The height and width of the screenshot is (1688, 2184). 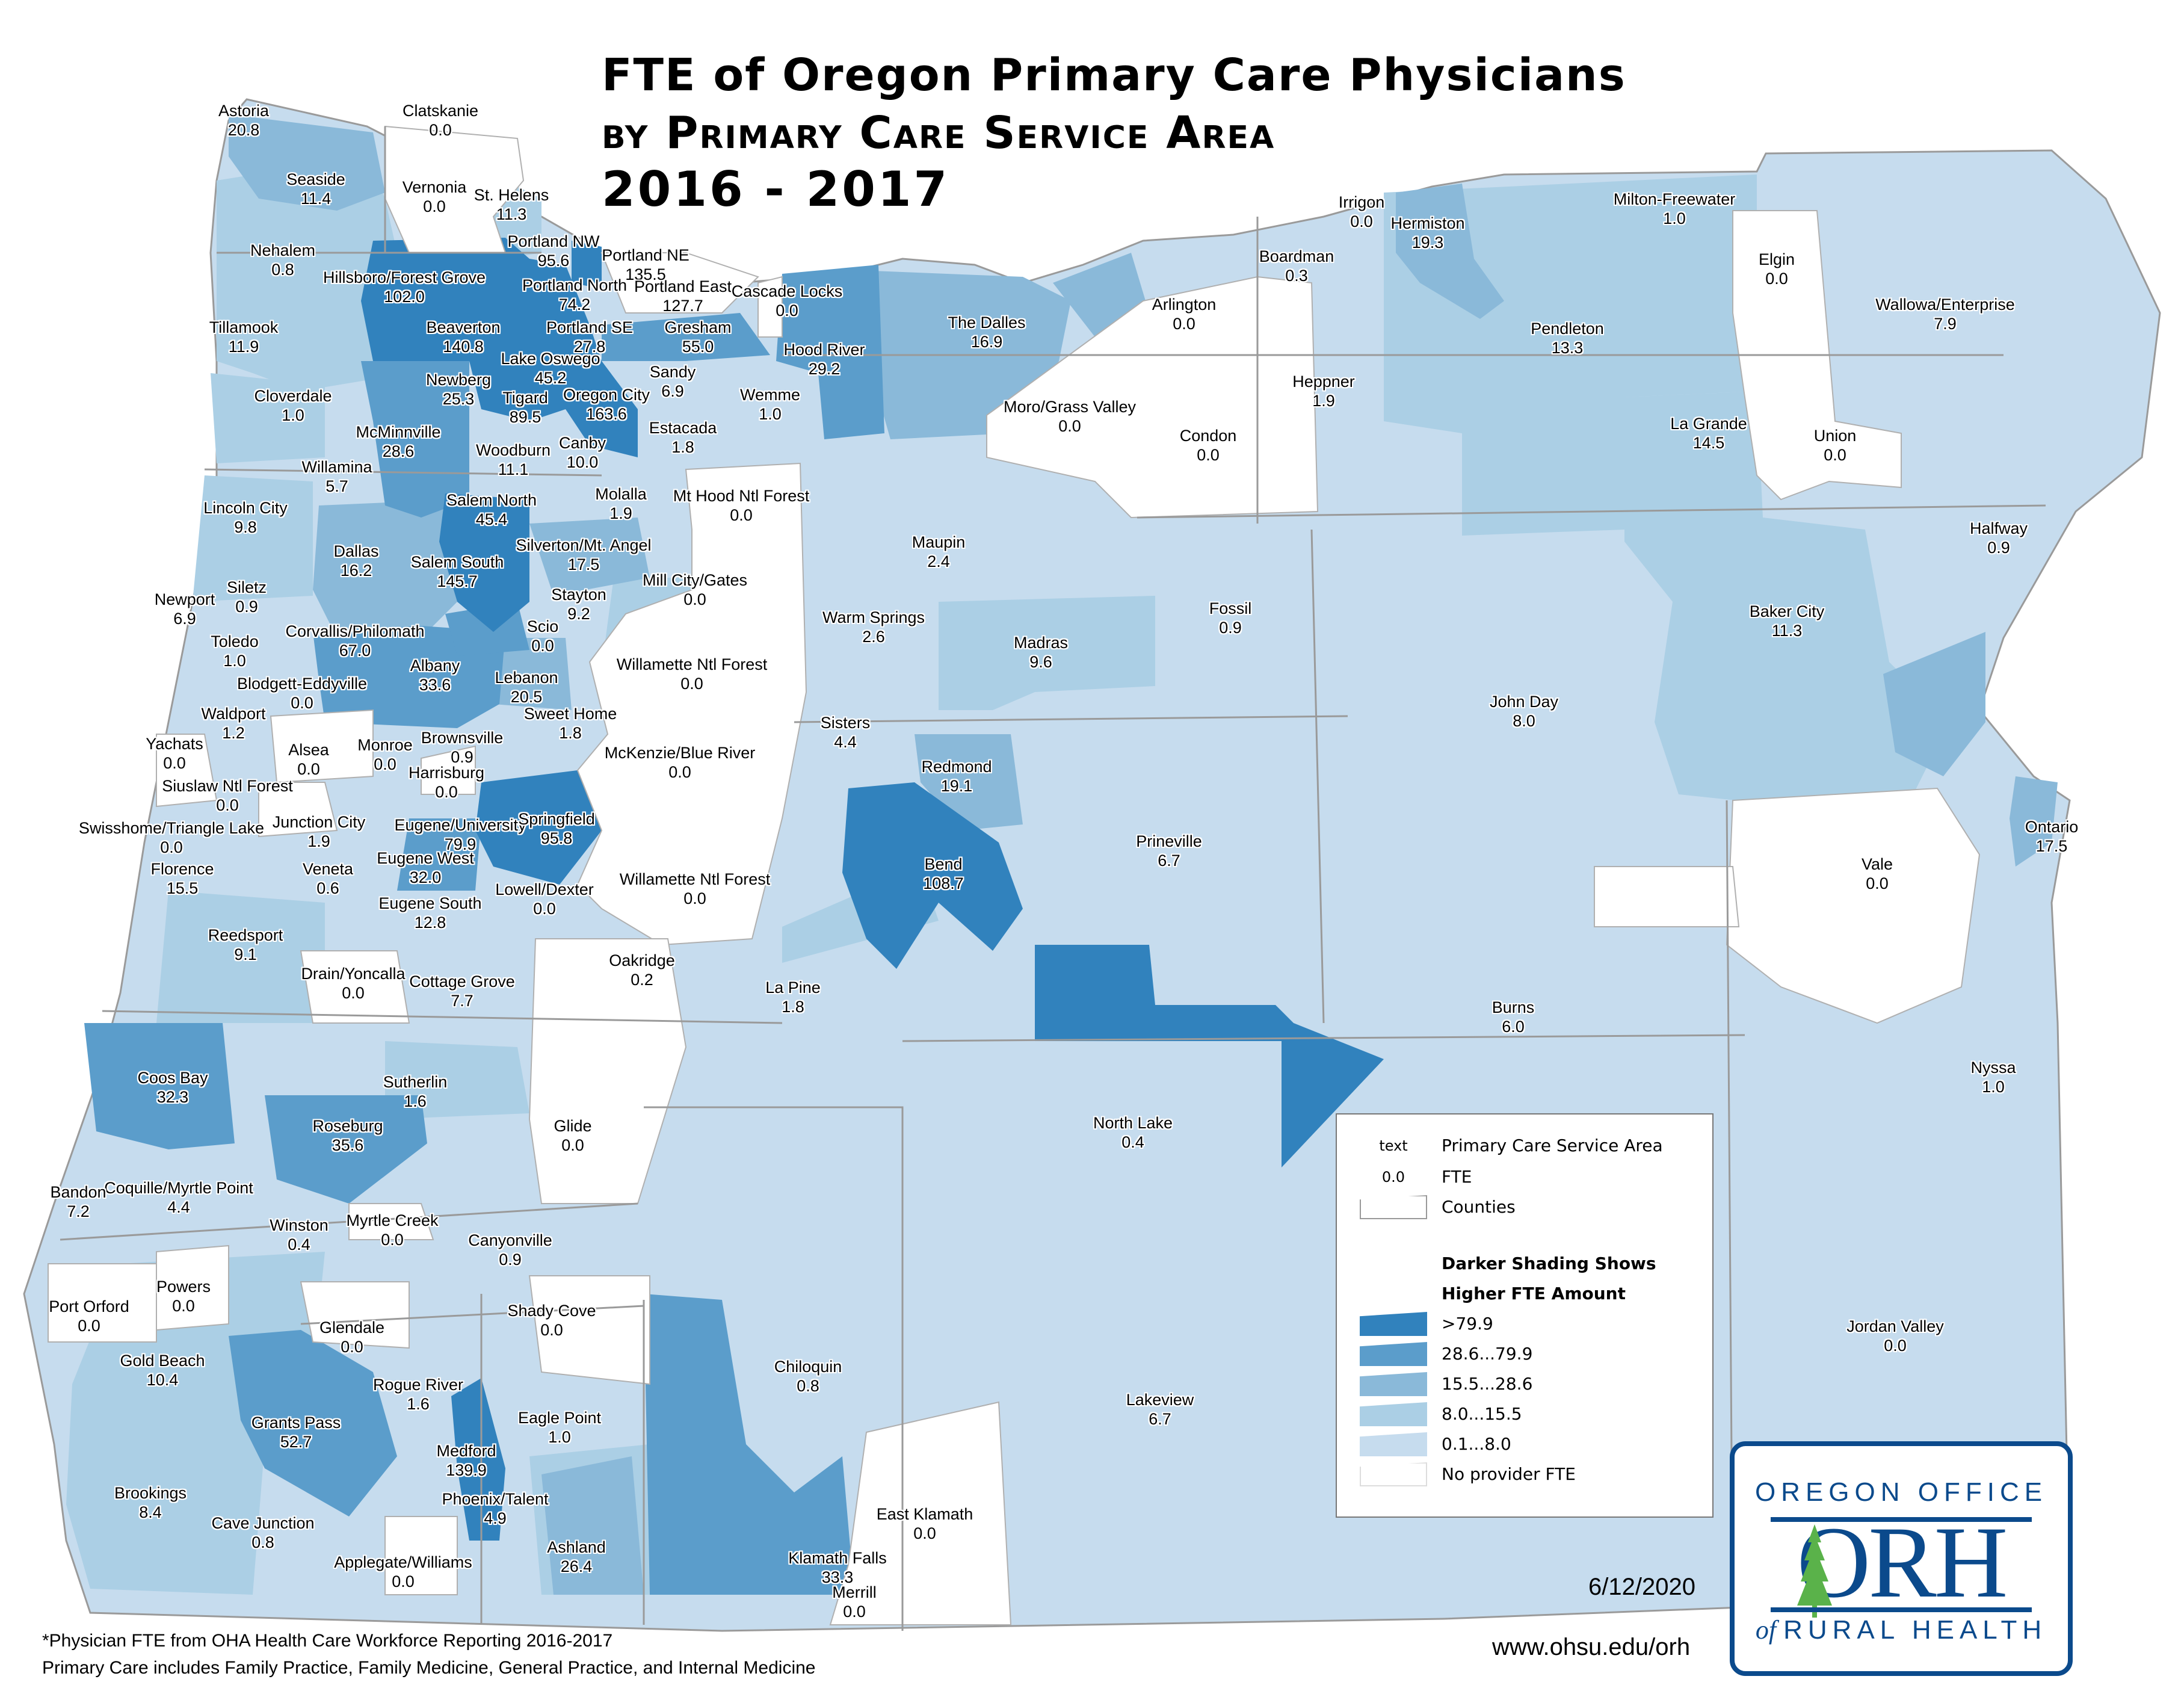 What do you see at coordinates (525, 417) in the screenshot?
I see `area-fte-value: 89.5` at bounding box center [525, 417].